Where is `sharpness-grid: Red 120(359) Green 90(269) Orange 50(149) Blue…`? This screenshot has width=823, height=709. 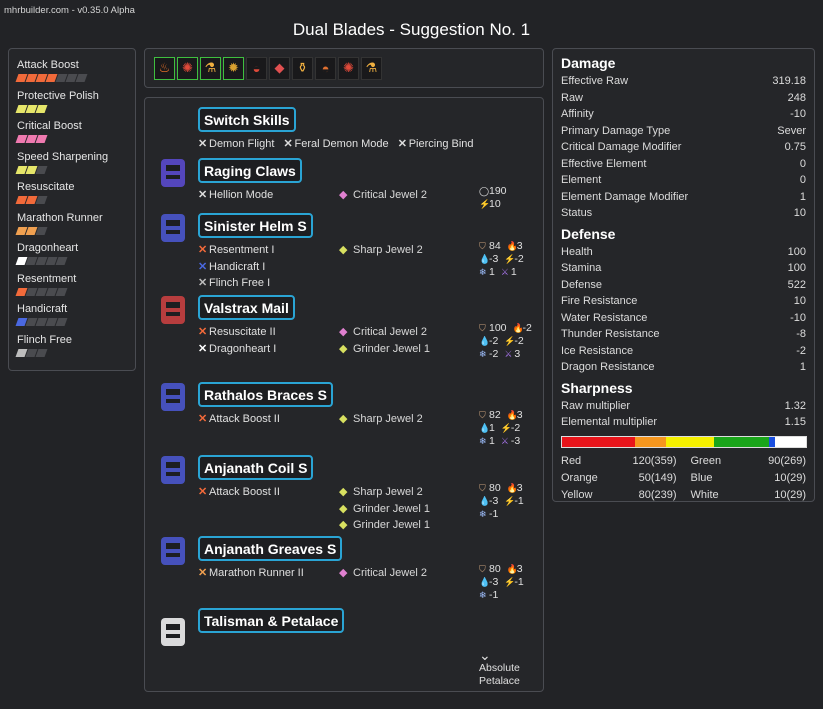
sharpness-grid: Red 120(359) Green 90(269) Orange 50(149) Blue… is located at coordinates (683, 478).